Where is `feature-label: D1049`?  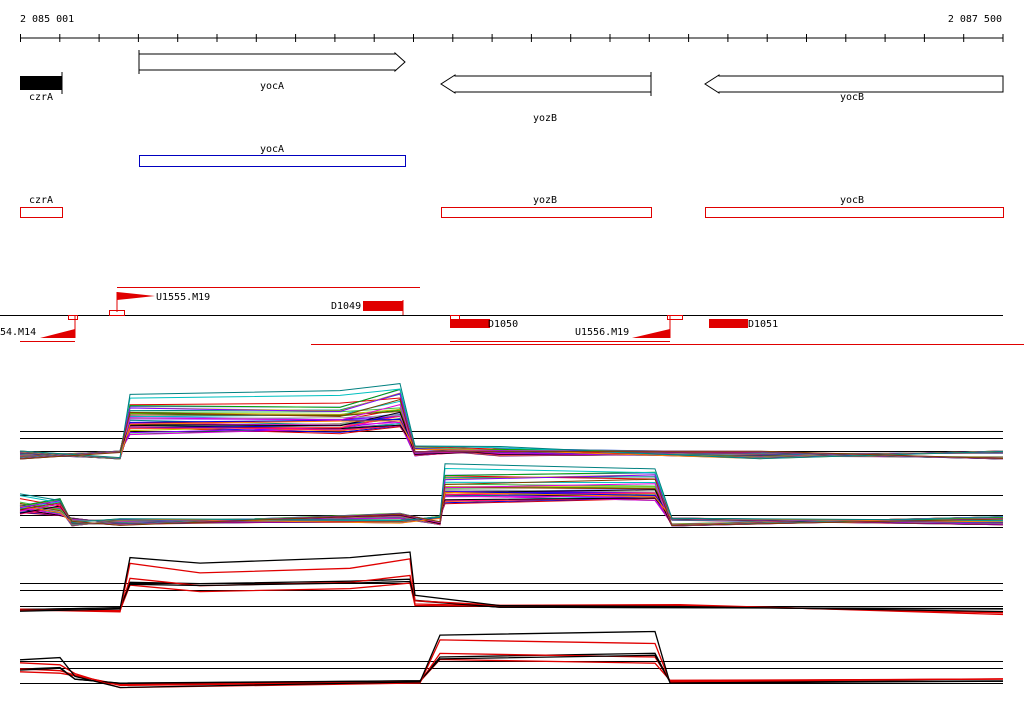
feature-label: D1049 is located at coordinates (346, 306).